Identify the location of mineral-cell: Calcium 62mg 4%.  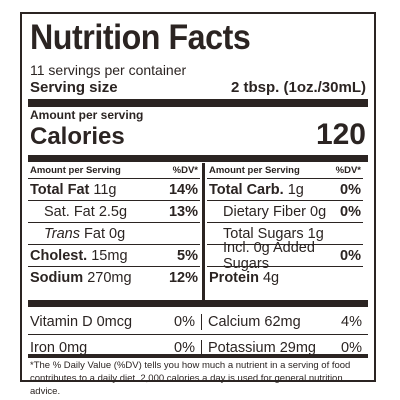
(283, 322).